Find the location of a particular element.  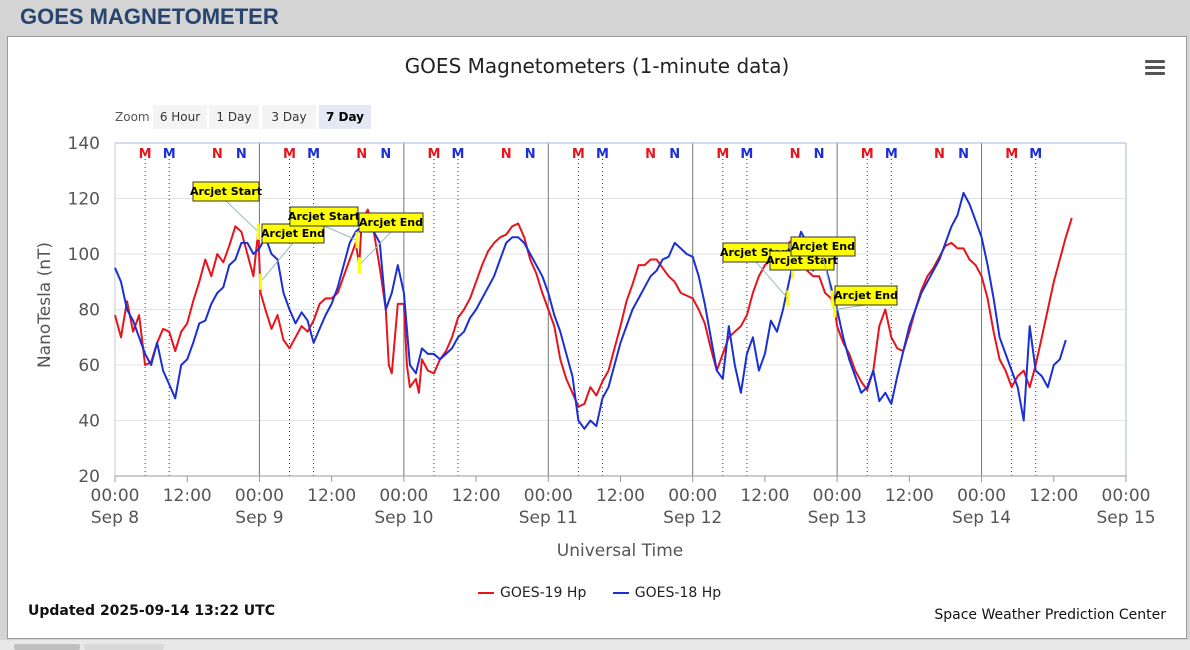

x-tick-time-96: 00:00 is located at coordinates (692, 496).